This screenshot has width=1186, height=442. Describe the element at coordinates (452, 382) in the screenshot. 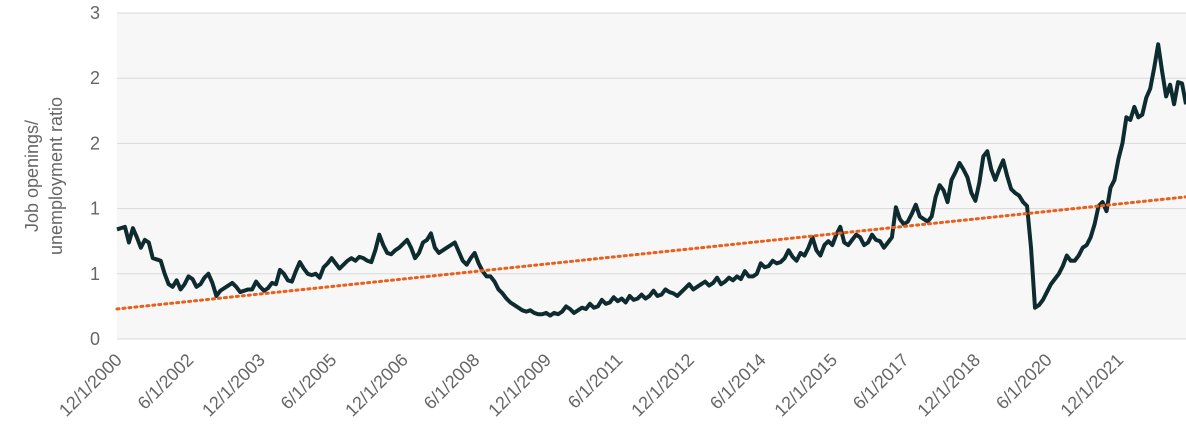

I see `x-tick-label: 6/1/2008` at that location.